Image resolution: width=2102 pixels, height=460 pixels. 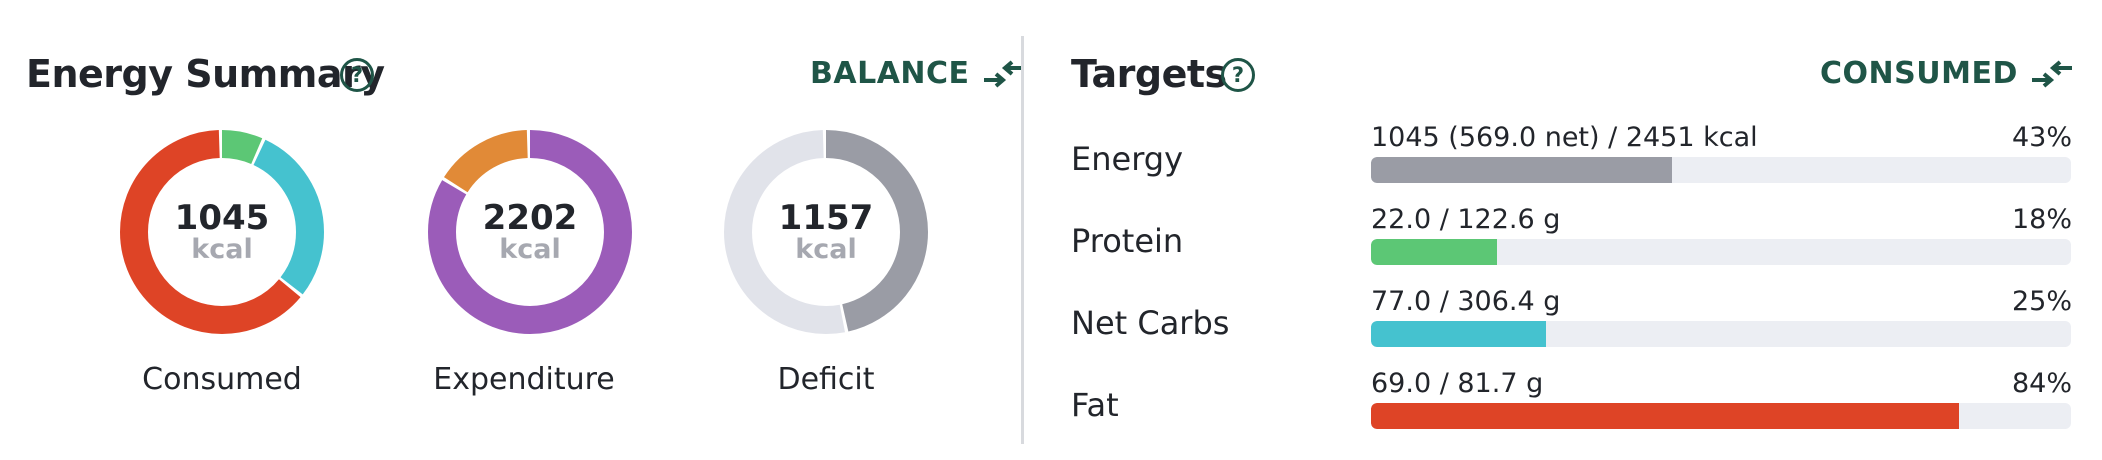 What do you see at coordinates (1095, 405) in the screenshot?
I see `fat-target-label: Fat` at bounding box center [1095, 405].